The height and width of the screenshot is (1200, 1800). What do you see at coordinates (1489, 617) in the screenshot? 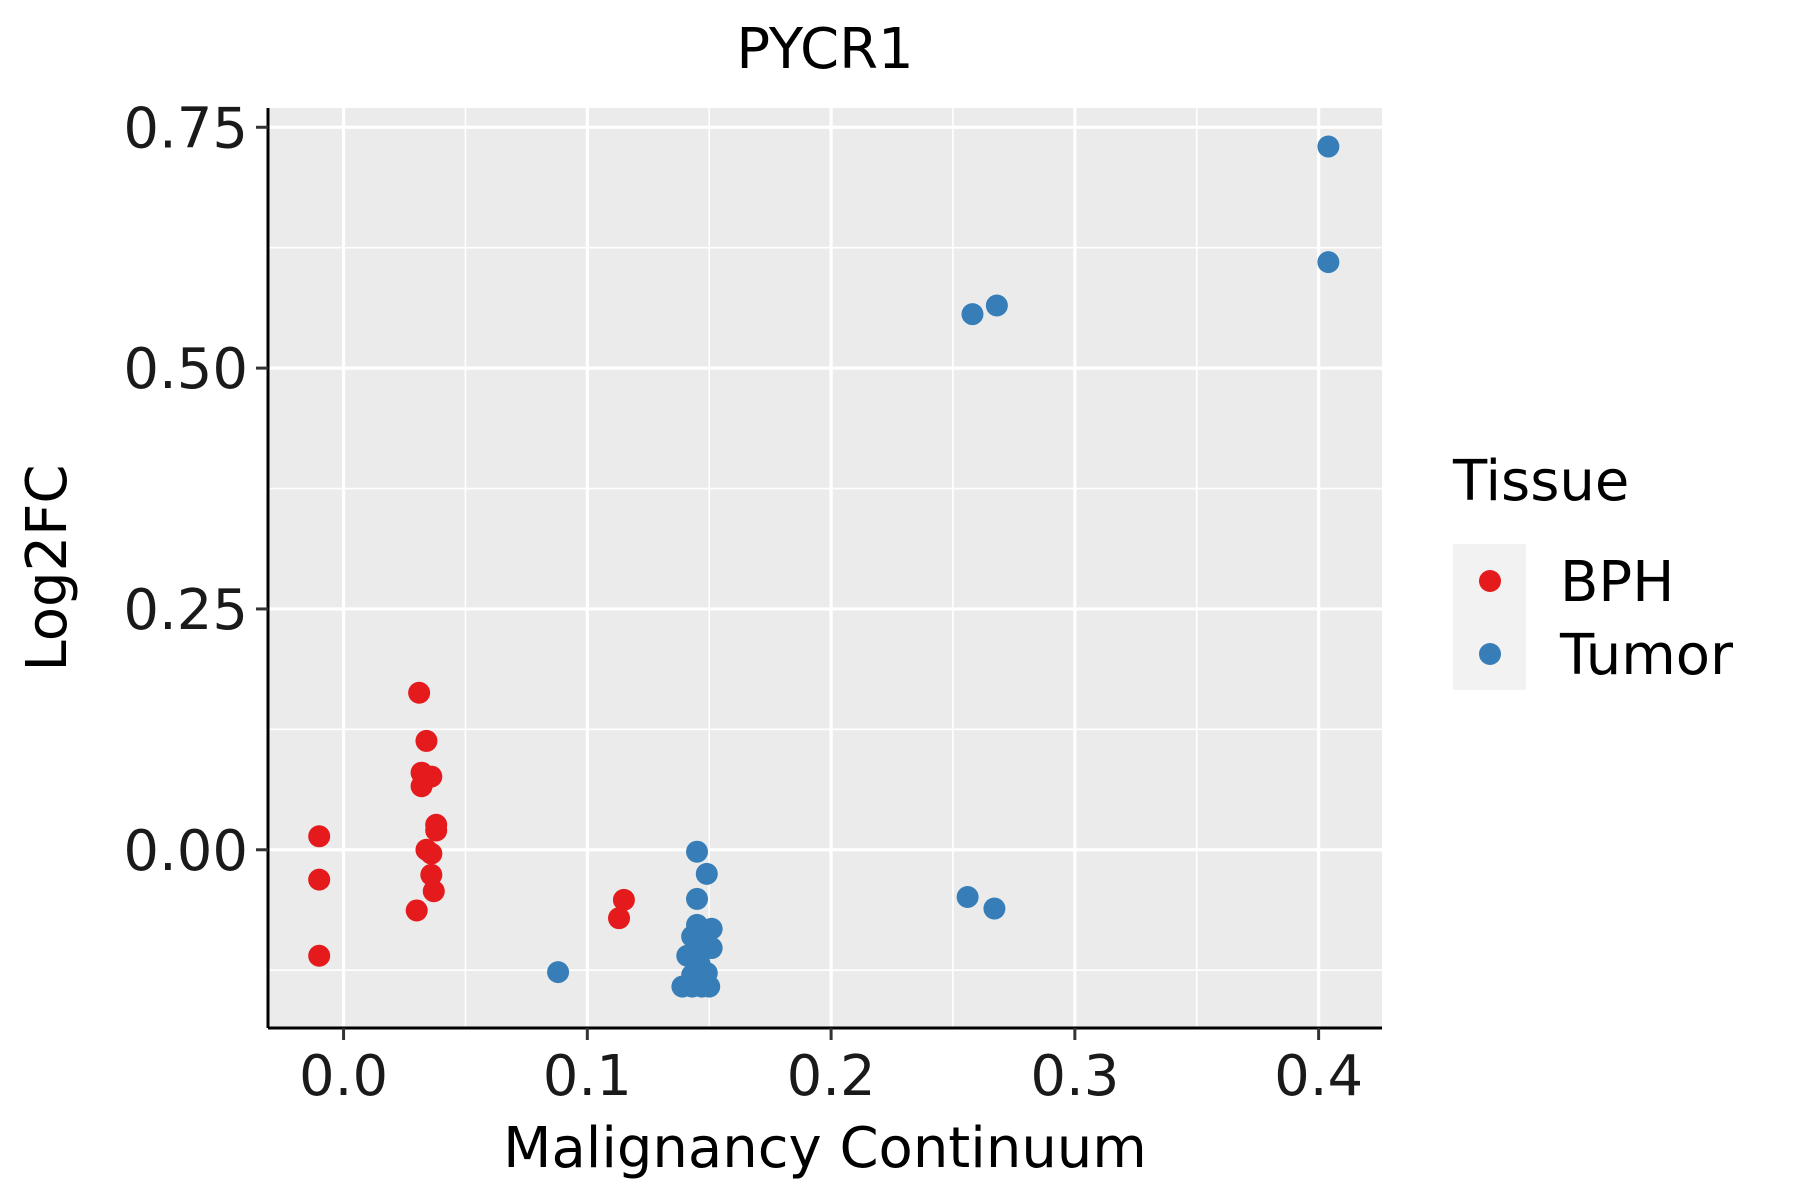
I see `legend-key-background` at bounding box center [1489, 617].